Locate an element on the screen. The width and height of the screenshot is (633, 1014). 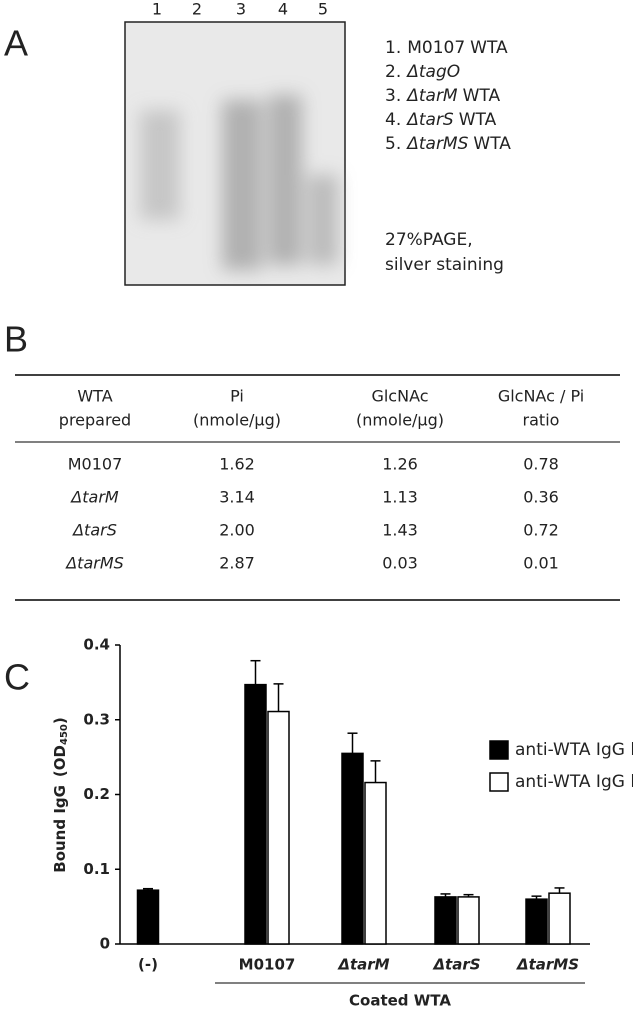
legend-number: 3. is located at coordinates (393, 96).